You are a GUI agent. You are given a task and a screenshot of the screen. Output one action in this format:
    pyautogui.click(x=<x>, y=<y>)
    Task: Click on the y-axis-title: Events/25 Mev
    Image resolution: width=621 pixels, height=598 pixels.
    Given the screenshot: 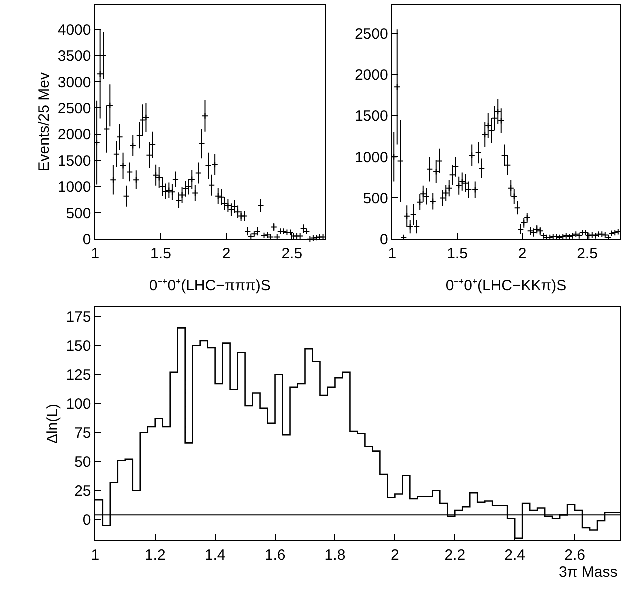 What is the action you would take?
    pyautogui.click(x=45, y=122)
    